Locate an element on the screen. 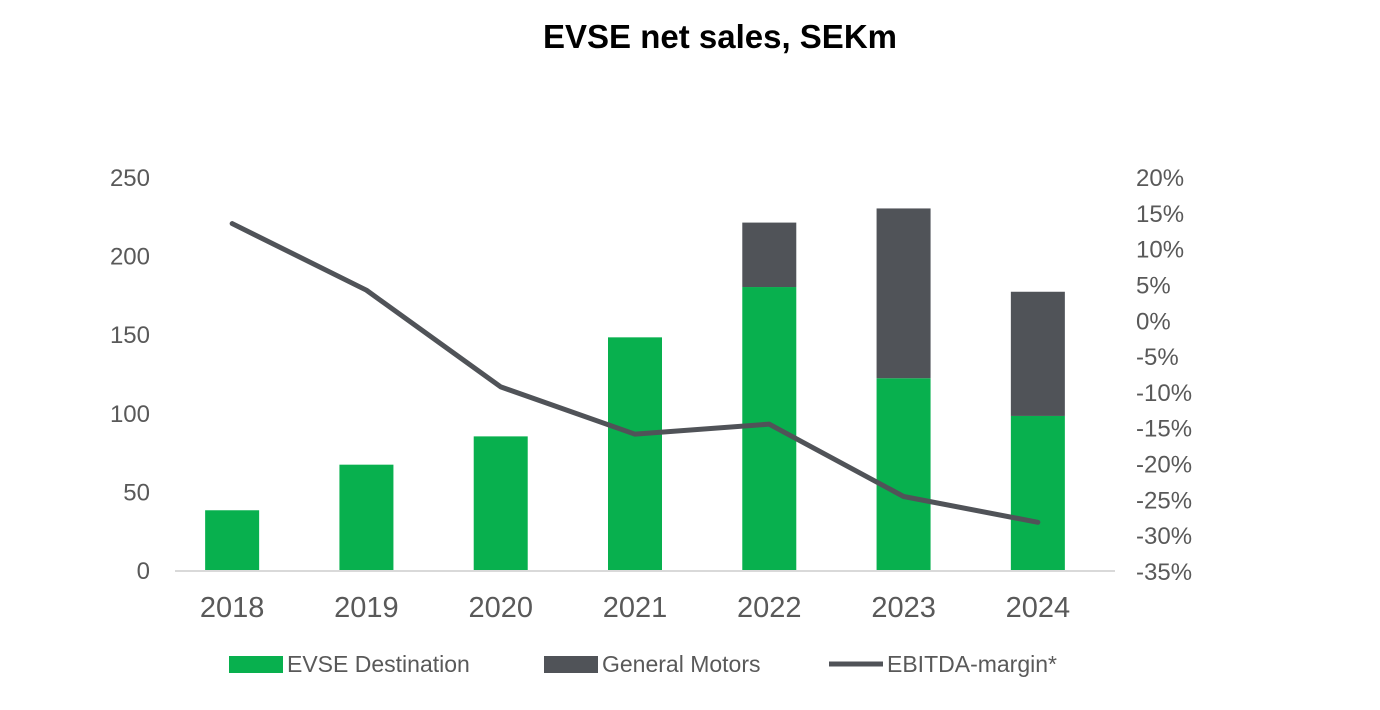 The image size is (1380, 710). x-tick-label: 2023 is located at coordinates (903, 608).